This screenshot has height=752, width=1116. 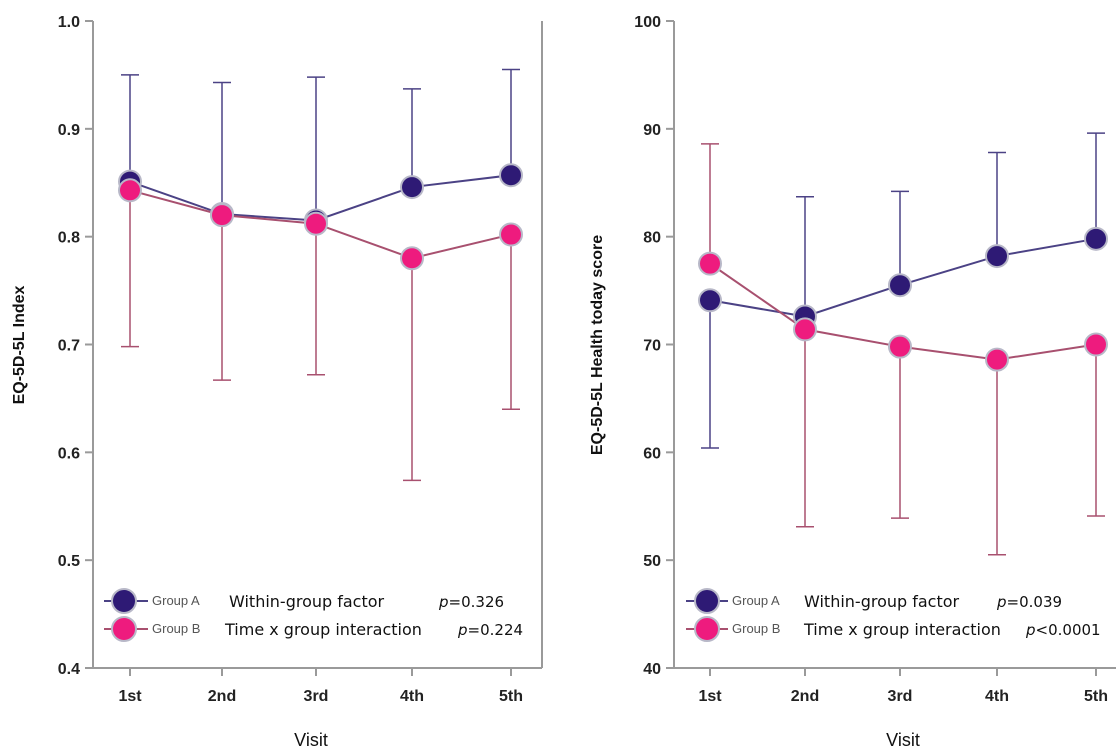 I want to click on y-tick-label: 60, so click(x=652, y=453).